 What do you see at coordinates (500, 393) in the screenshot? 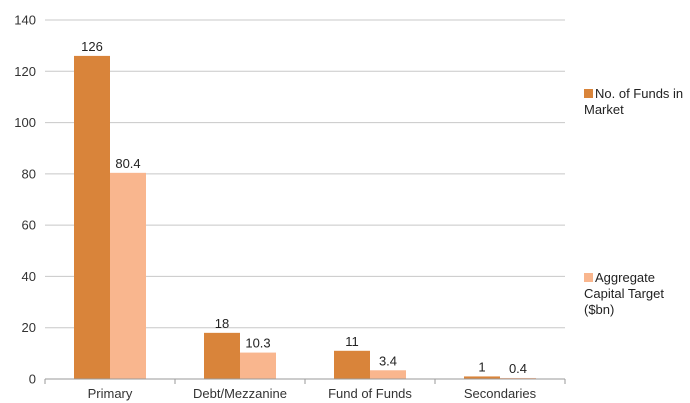
I see `x-tick-label: Secondaries` at bounding box center [500, 393].